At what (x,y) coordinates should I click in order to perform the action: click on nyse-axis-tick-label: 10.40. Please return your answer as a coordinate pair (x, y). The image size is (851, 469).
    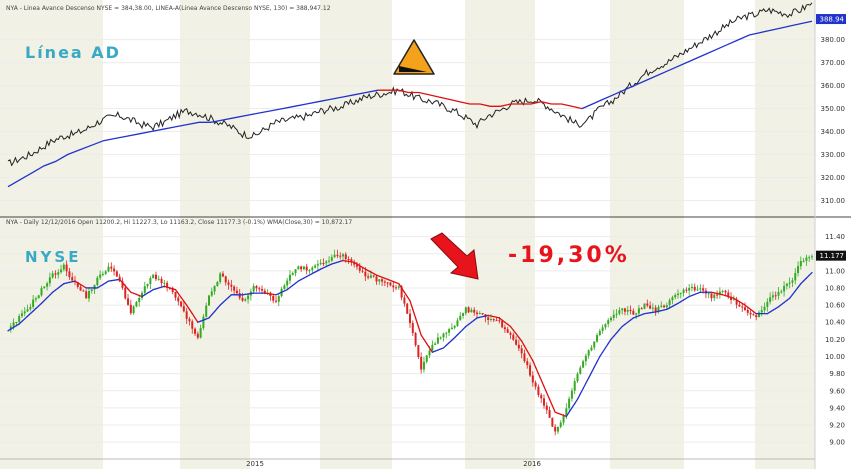
    Looking at the image, I should click on (835, 323).